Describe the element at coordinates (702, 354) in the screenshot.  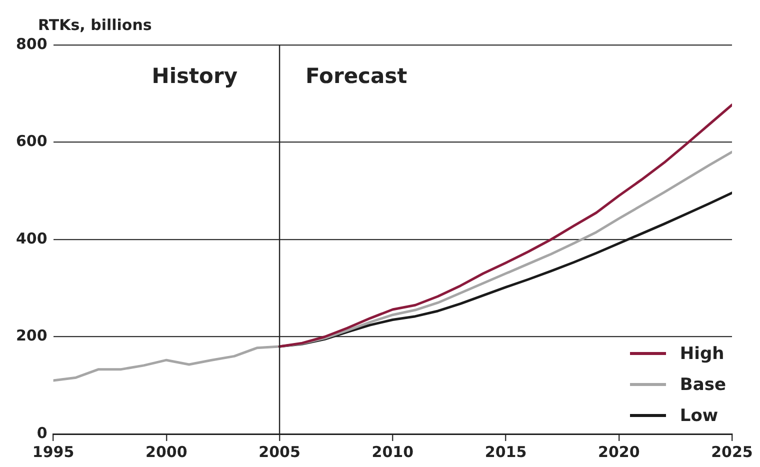
I see `legend-label: High` at that location.